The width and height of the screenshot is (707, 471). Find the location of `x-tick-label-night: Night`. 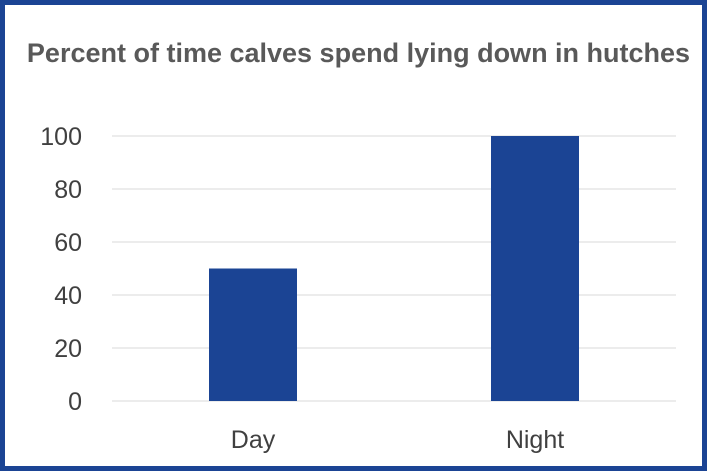

x-tick-label-night: Night is located at coordinates (535, 440).